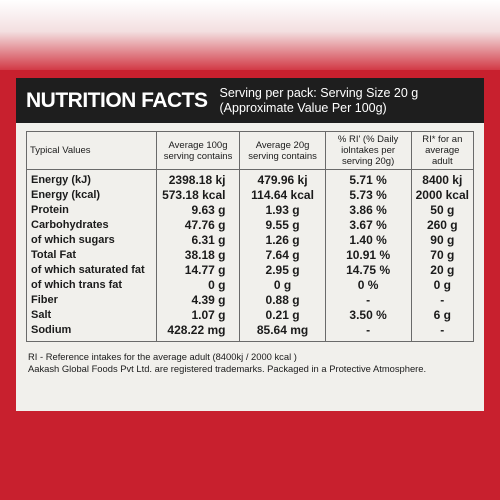 This screenshot has height=500, width=500. What do you see at coordinates (91, 270) in the screenshot?
I see `nutrient-name: of which saturated fat` at bounding box center [91, 270].